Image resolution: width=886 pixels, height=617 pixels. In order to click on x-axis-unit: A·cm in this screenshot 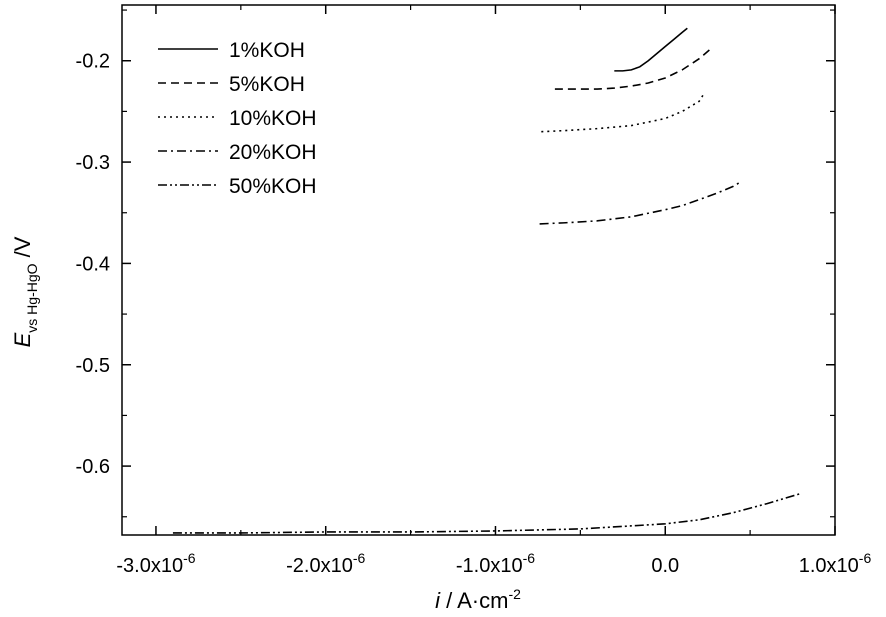, I will do `click(482, 600)`.